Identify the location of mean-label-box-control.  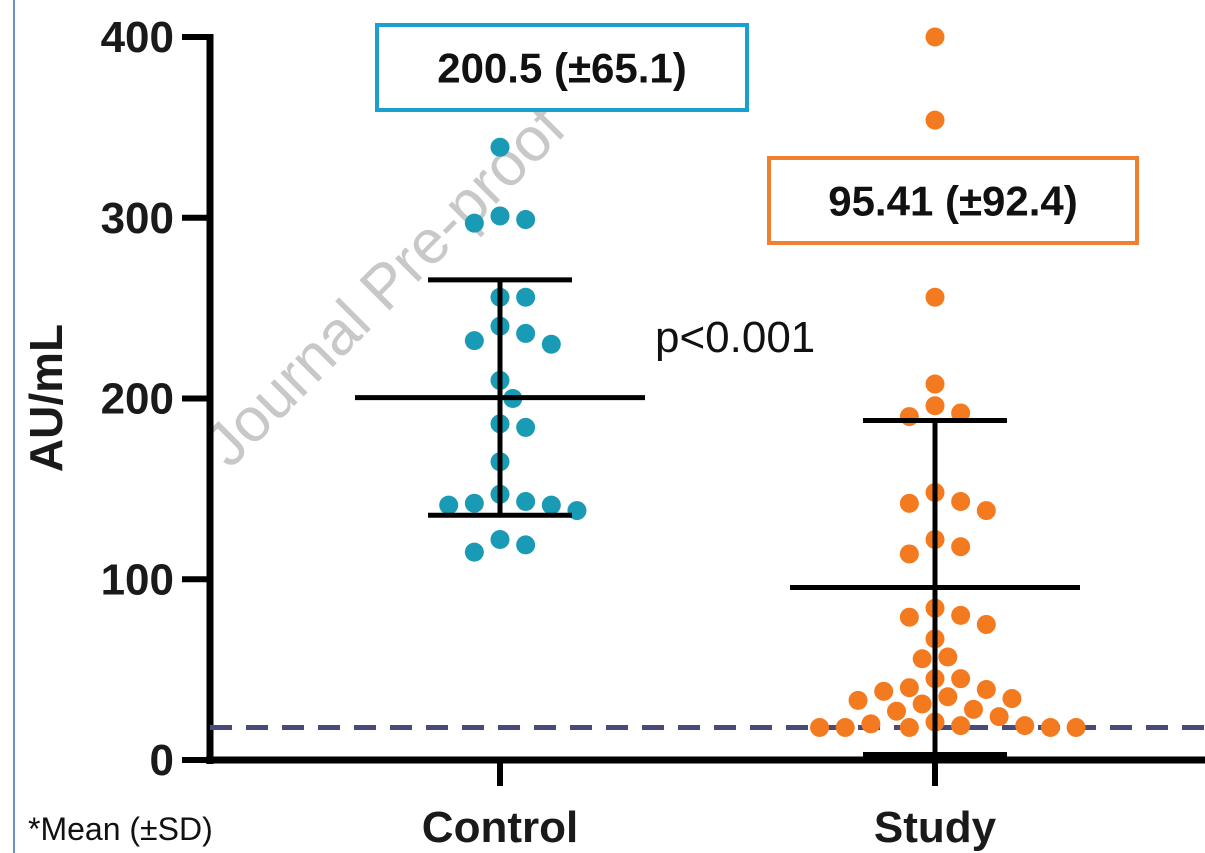
(562, 67).